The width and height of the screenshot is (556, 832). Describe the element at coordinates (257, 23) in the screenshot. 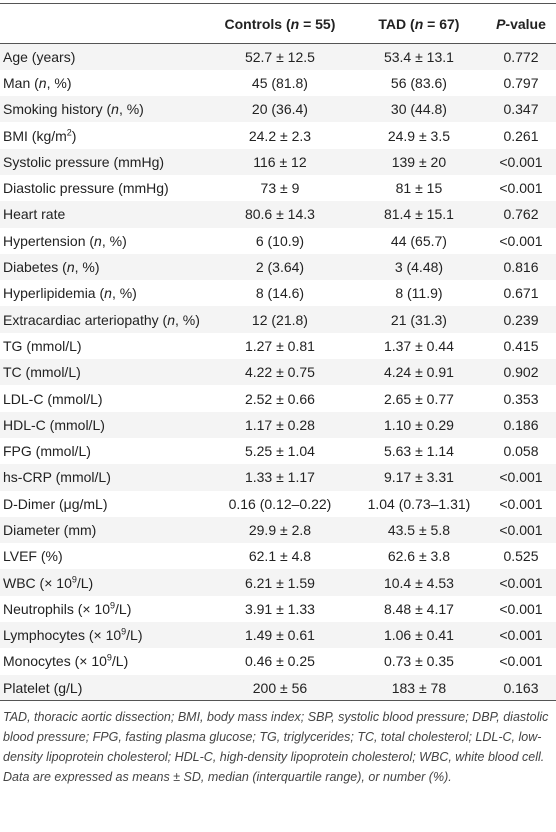

I see `text-run: Controls (` at that location.